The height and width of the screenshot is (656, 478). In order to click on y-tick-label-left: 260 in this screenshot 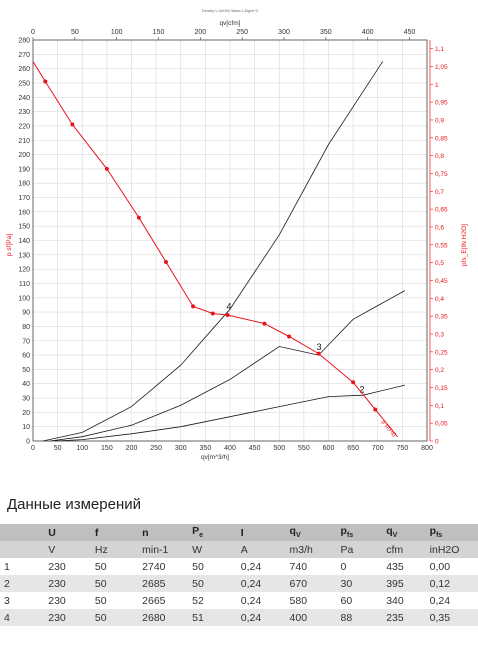, I will do `click(24, 69)`.